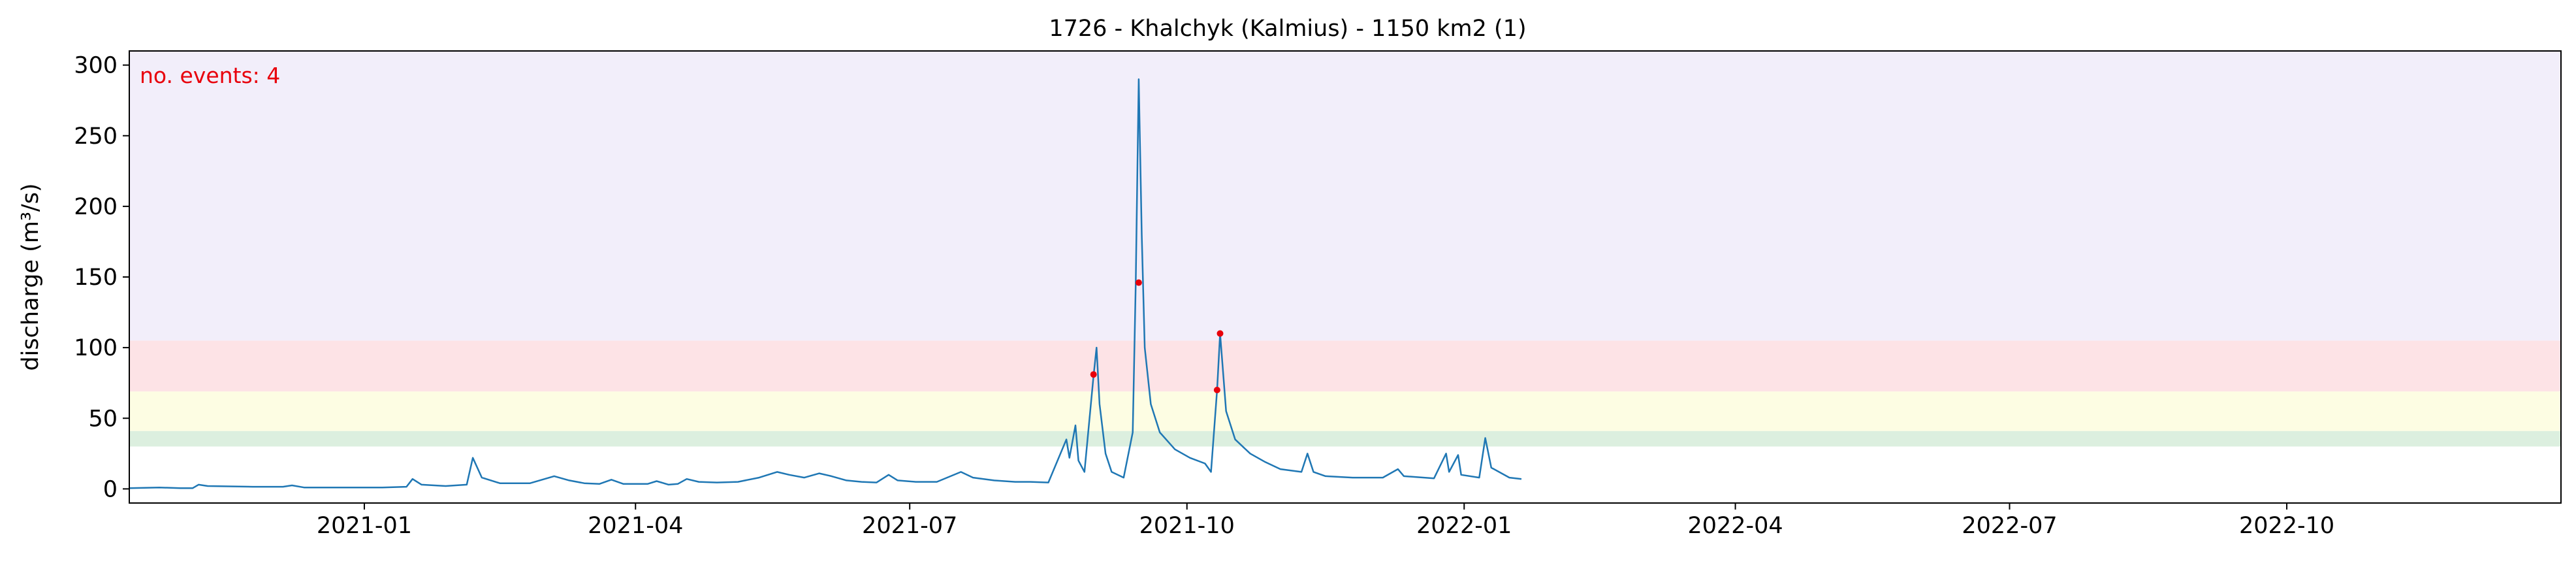  I want to click on y-axis: 0 50 100 150 200 250 300, so click(102, 277).